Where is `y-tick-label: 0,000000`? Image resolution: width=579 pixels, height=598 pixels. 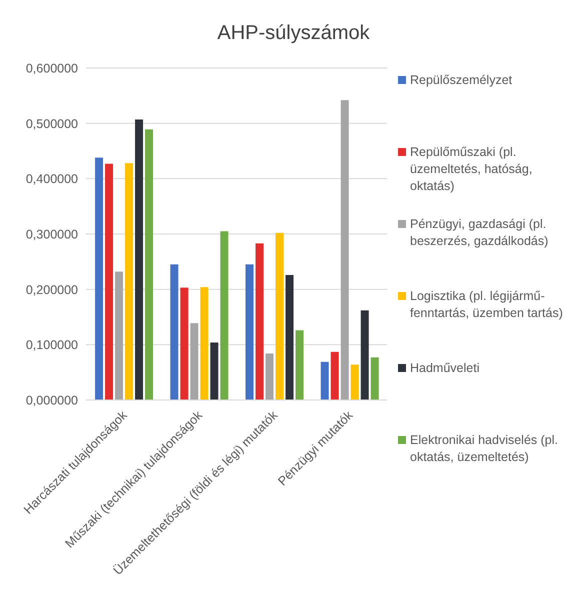 y-tick-label: 0,000000 is located at coordinates (52, 400).